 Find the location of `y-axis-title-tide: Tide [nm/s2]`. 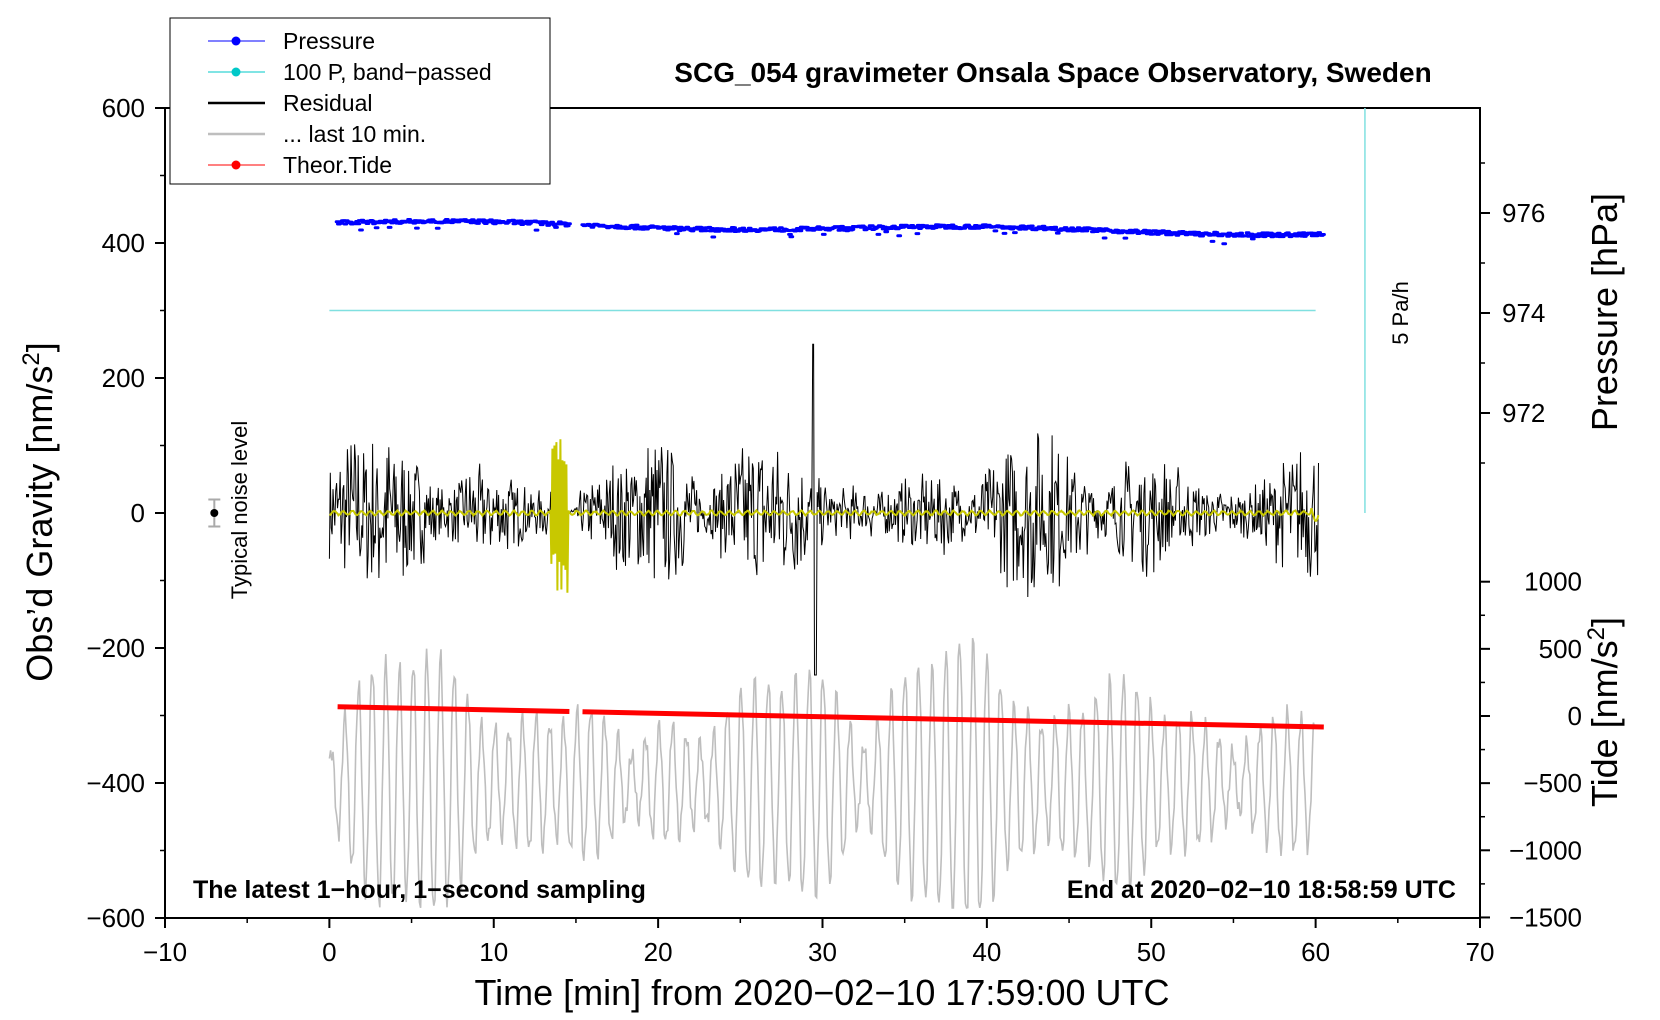

y-axis-title-tide: Tide [nm/s2] is located at coordinates (1604, 712).